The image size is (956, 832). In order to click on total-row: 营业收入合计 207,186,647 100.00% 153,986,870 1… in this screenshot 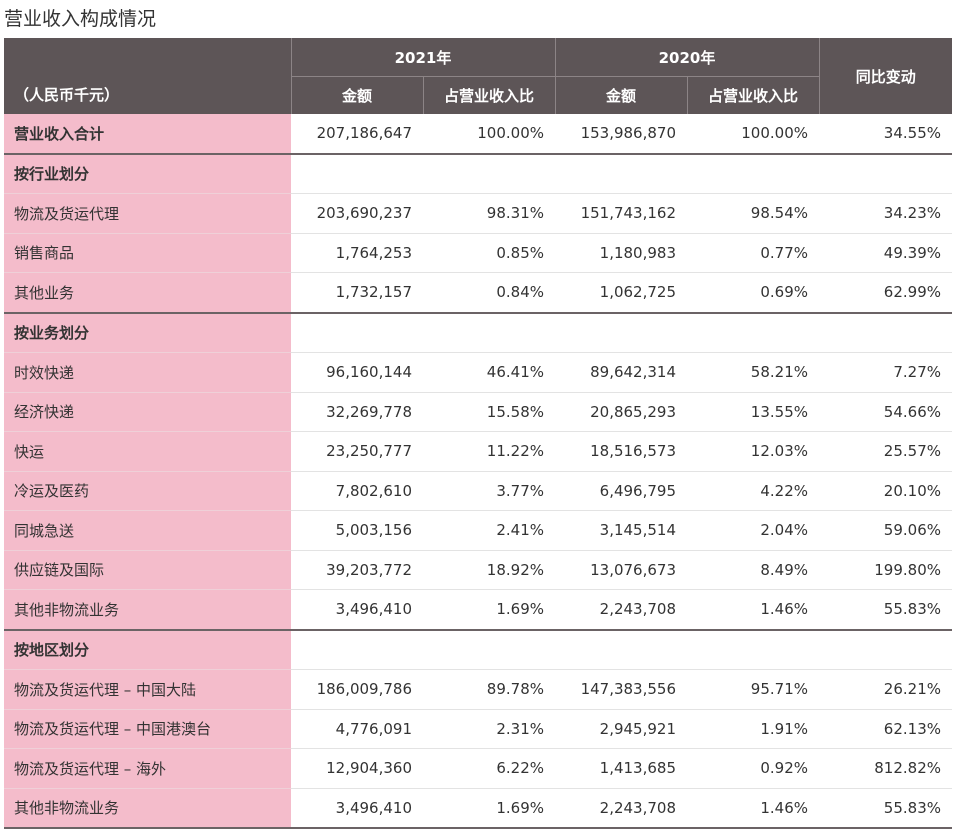, I will do `click(478, 134)`.